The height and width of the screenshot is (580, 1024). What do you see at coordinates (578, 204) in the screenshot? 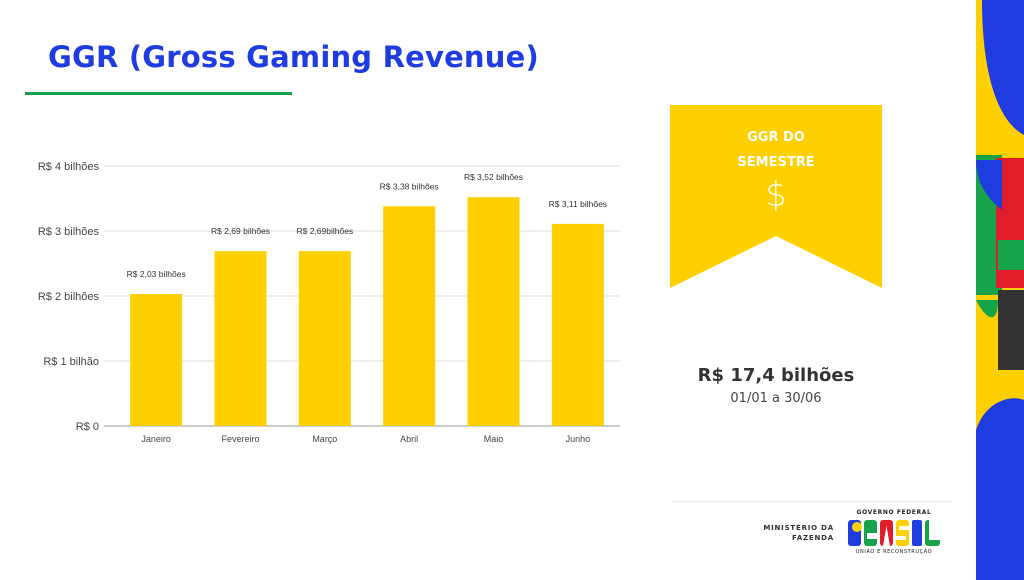
I see `data-label: R$ 3,11 bilhões` at bounding box center [578, 204].